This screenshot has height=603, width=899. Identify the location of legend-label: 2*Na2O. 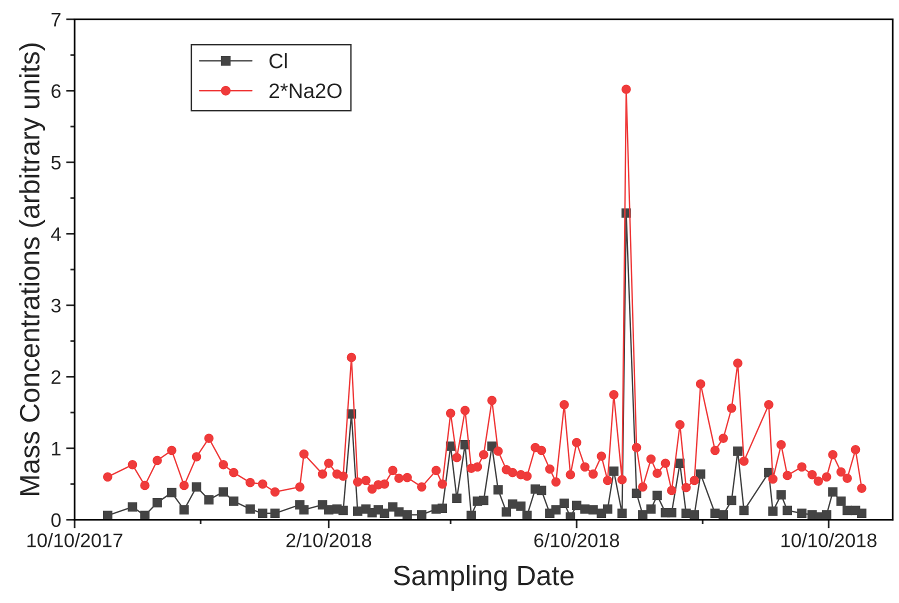
(306, 90).